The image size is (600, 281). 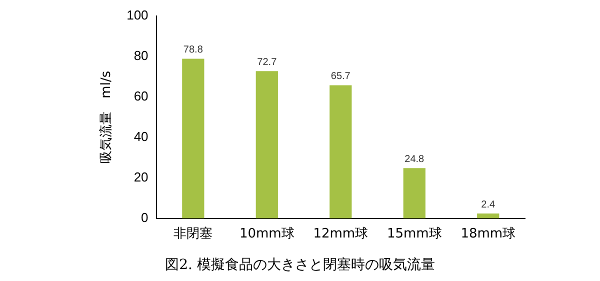 What do you see at coordinates (137, 14) in the screenshot?
I see `y-tick-label: 100` at bounding box center [137, 14].